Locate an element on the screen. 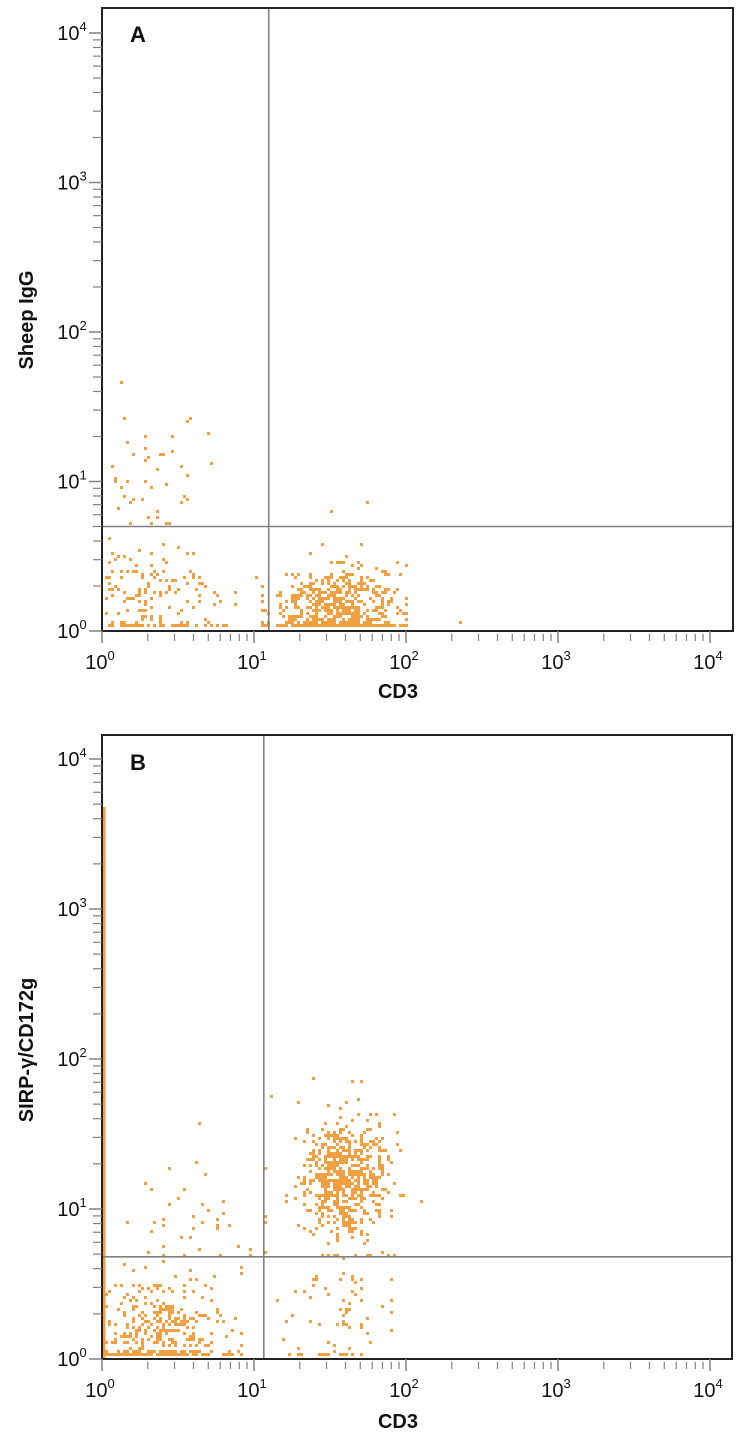  x-tick-label: 10¹ is located at coordinates (251, 661).